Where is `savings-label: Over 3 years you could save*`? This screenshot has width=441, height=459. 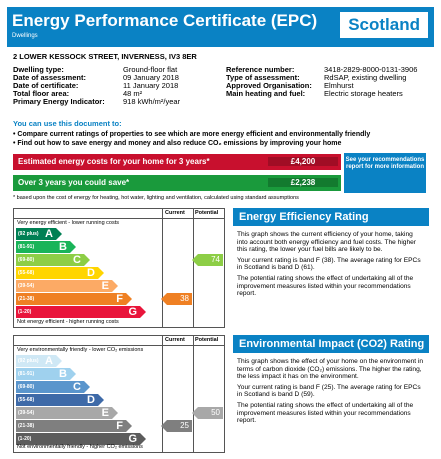
savings-label: Over 3 years you could save* is located at coordinates (74, 182).